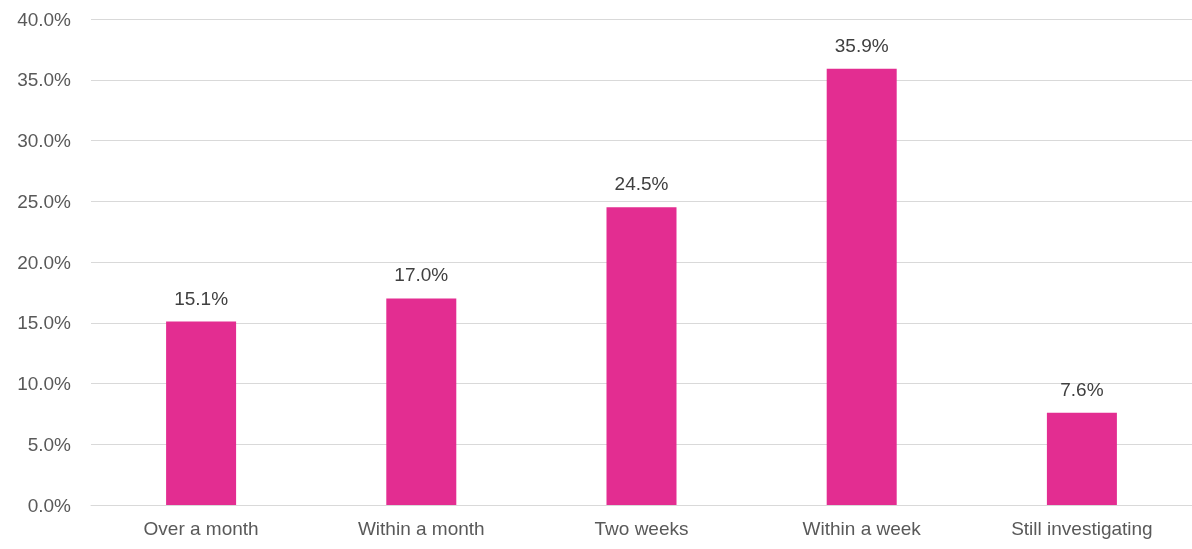 The height and width of the screenshot is (549, 1192). Describe the element at coordinates (421, 528) in the screenshot. I see `x-tick-label: Within a month` at that location.